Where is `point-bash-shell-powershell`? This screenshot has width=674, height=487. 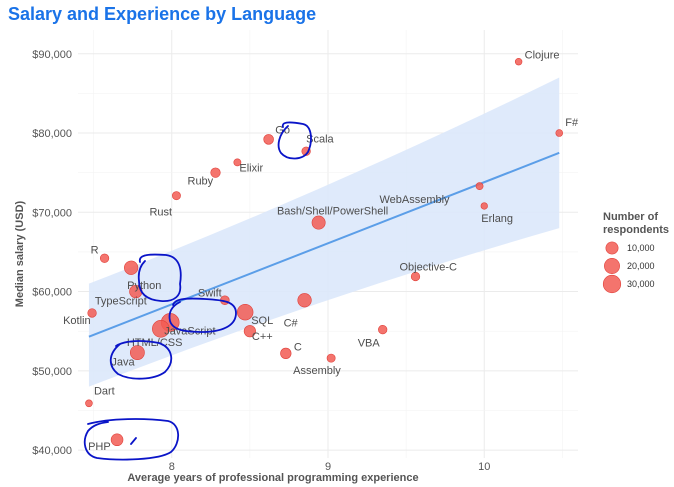
point-bash-shell-powershell is located at coordinates (318, 222).